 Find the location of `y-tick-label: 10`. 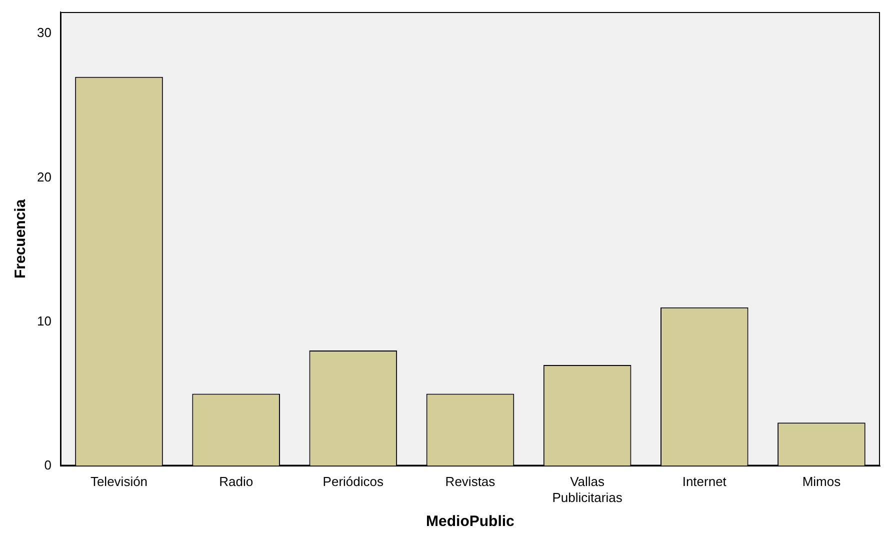

y-tick-label: 10 is located at coordinates (44, 320).